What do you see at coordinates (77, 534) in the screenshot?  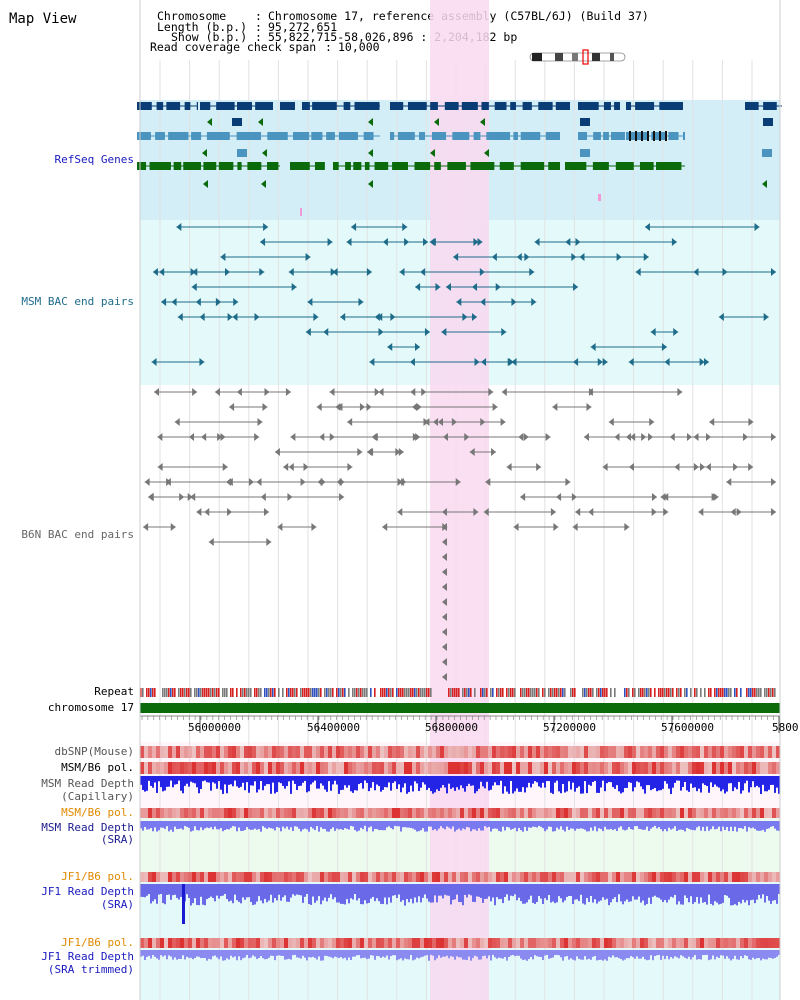 I see `b6n-bac-label: B6N BAC end pairs` at bounding box center [77, 534].